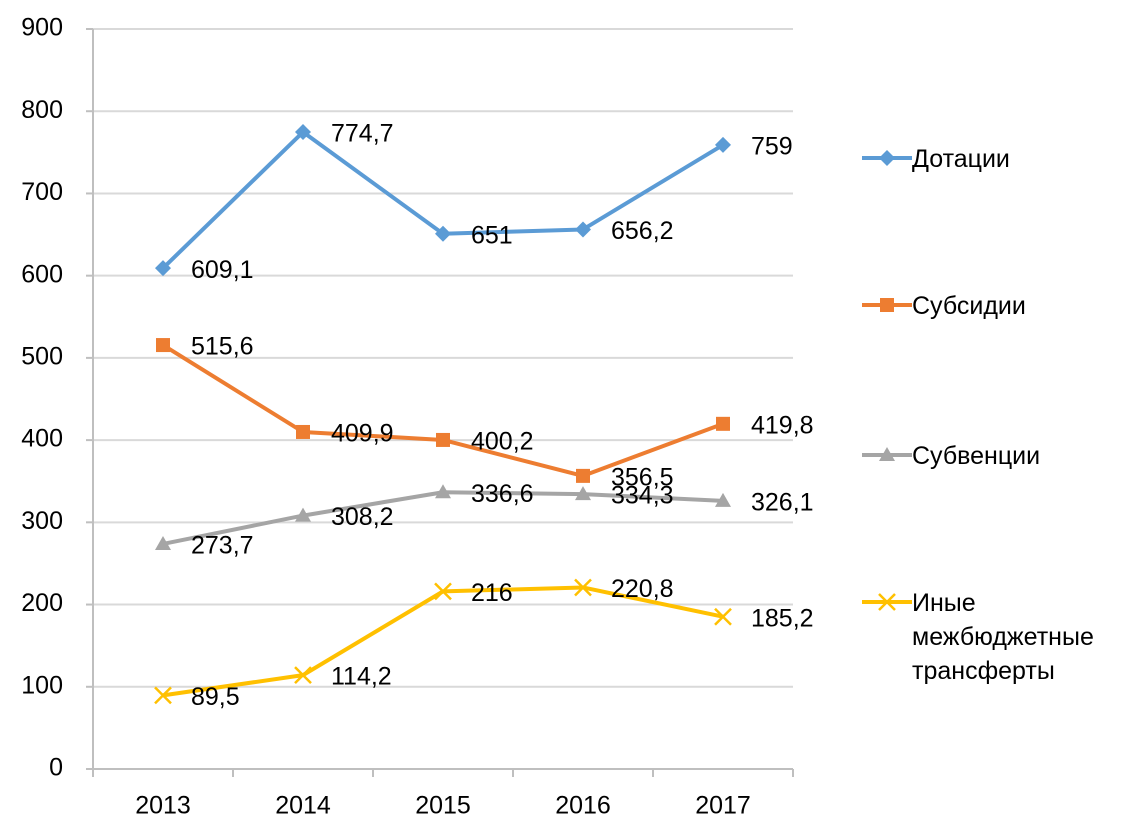 The height and width of the screenshot is (827, 1143). I want to click on y-tick-label: 900, so click(42, 28).